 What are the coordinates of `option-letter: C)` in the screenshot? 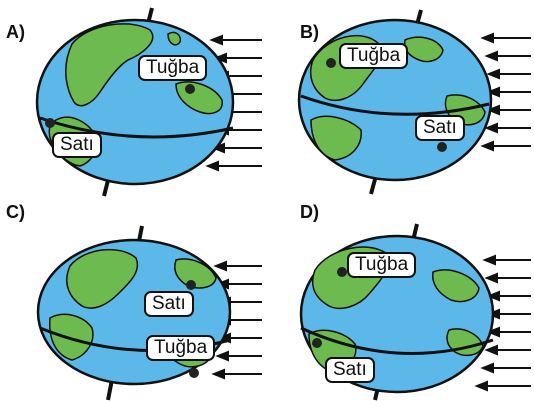 It's located at (15, 212).